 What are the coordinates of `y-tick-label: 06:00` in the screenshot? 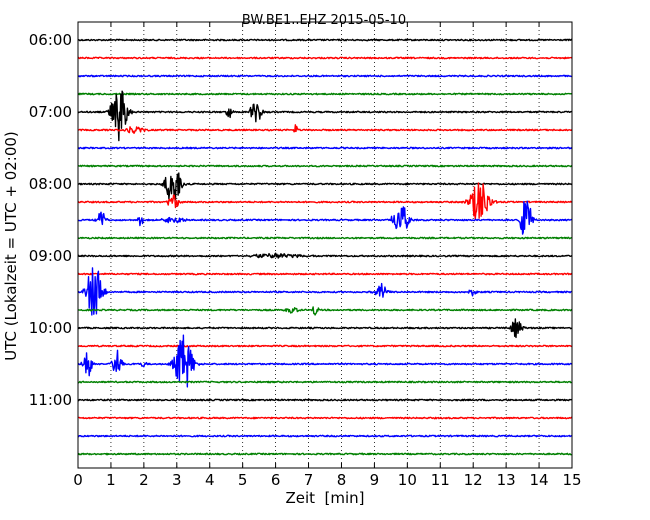 It's located at (50, 40).